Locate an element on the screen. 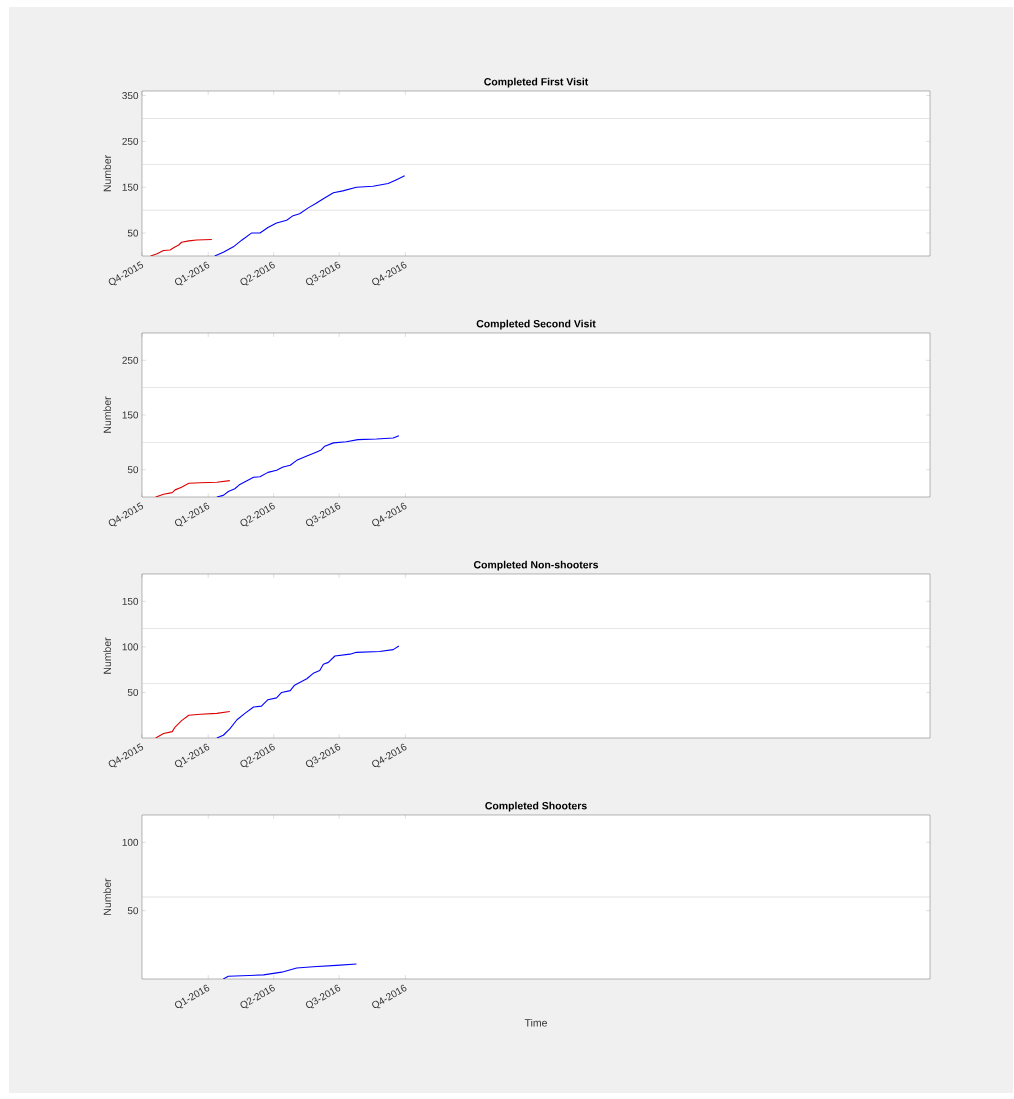 This screenshot has height=1099, width=1014. chart-title: Completed Shooters is located at coordinates (536, 806).